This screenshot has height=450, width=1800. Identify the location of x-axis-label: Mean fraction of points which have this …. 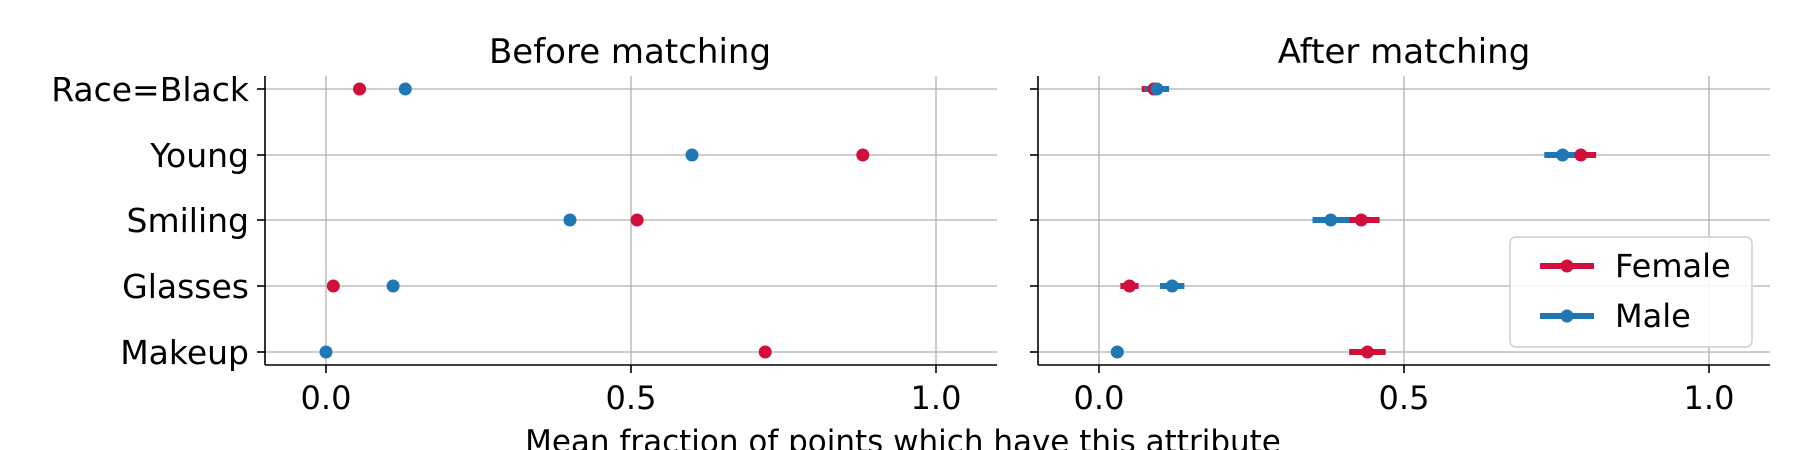
(903, 437).